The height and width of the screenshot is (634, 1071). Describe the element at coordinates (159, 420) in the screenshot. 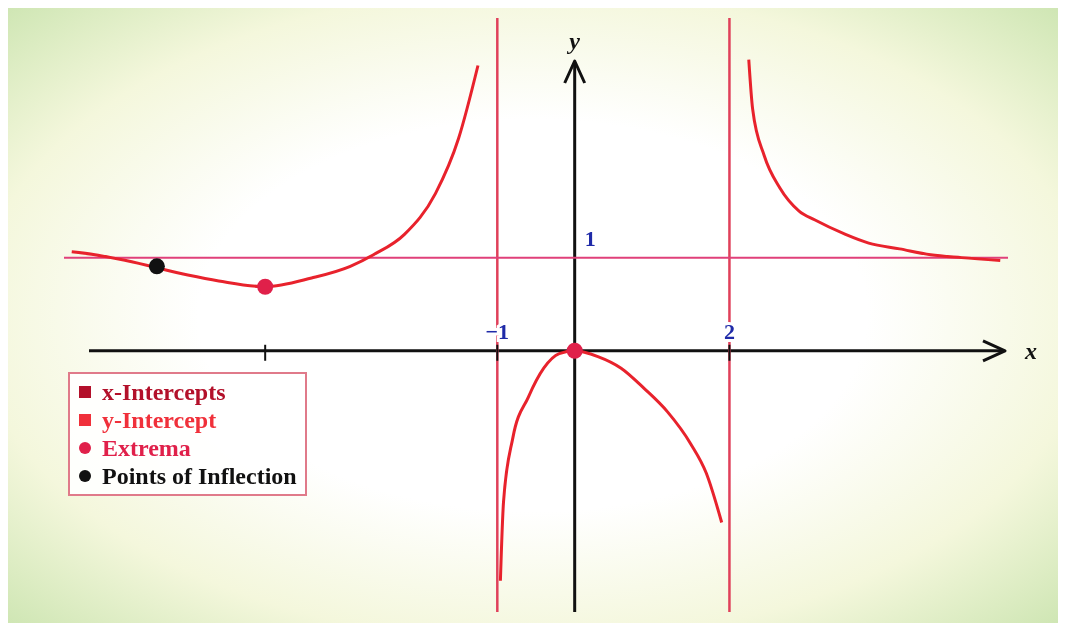

I see `legend-label: y-Intercept` at that location.